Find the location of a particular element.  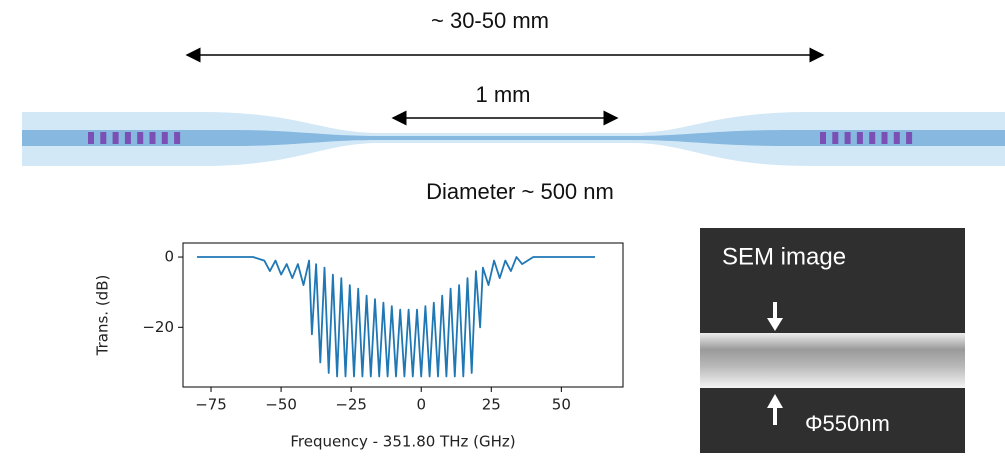

spectrum-line is located at coordinates (396, 317).